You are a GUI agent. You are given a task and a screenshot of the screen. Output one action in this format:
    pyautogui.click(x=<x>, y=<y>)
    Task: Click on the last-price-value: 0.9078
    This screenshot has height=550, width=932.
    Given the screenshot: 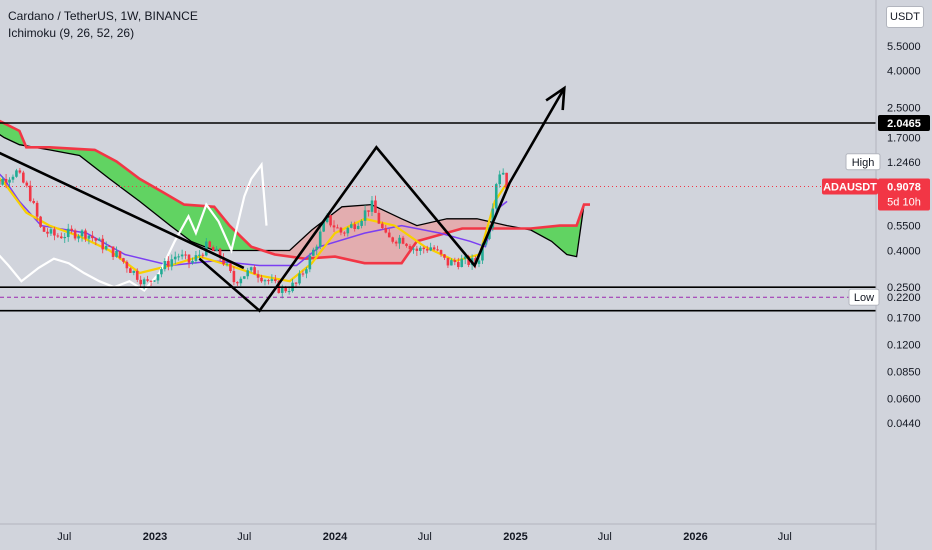 What is the action you would take?
    pyautogui.click(x=904, y=187)
    